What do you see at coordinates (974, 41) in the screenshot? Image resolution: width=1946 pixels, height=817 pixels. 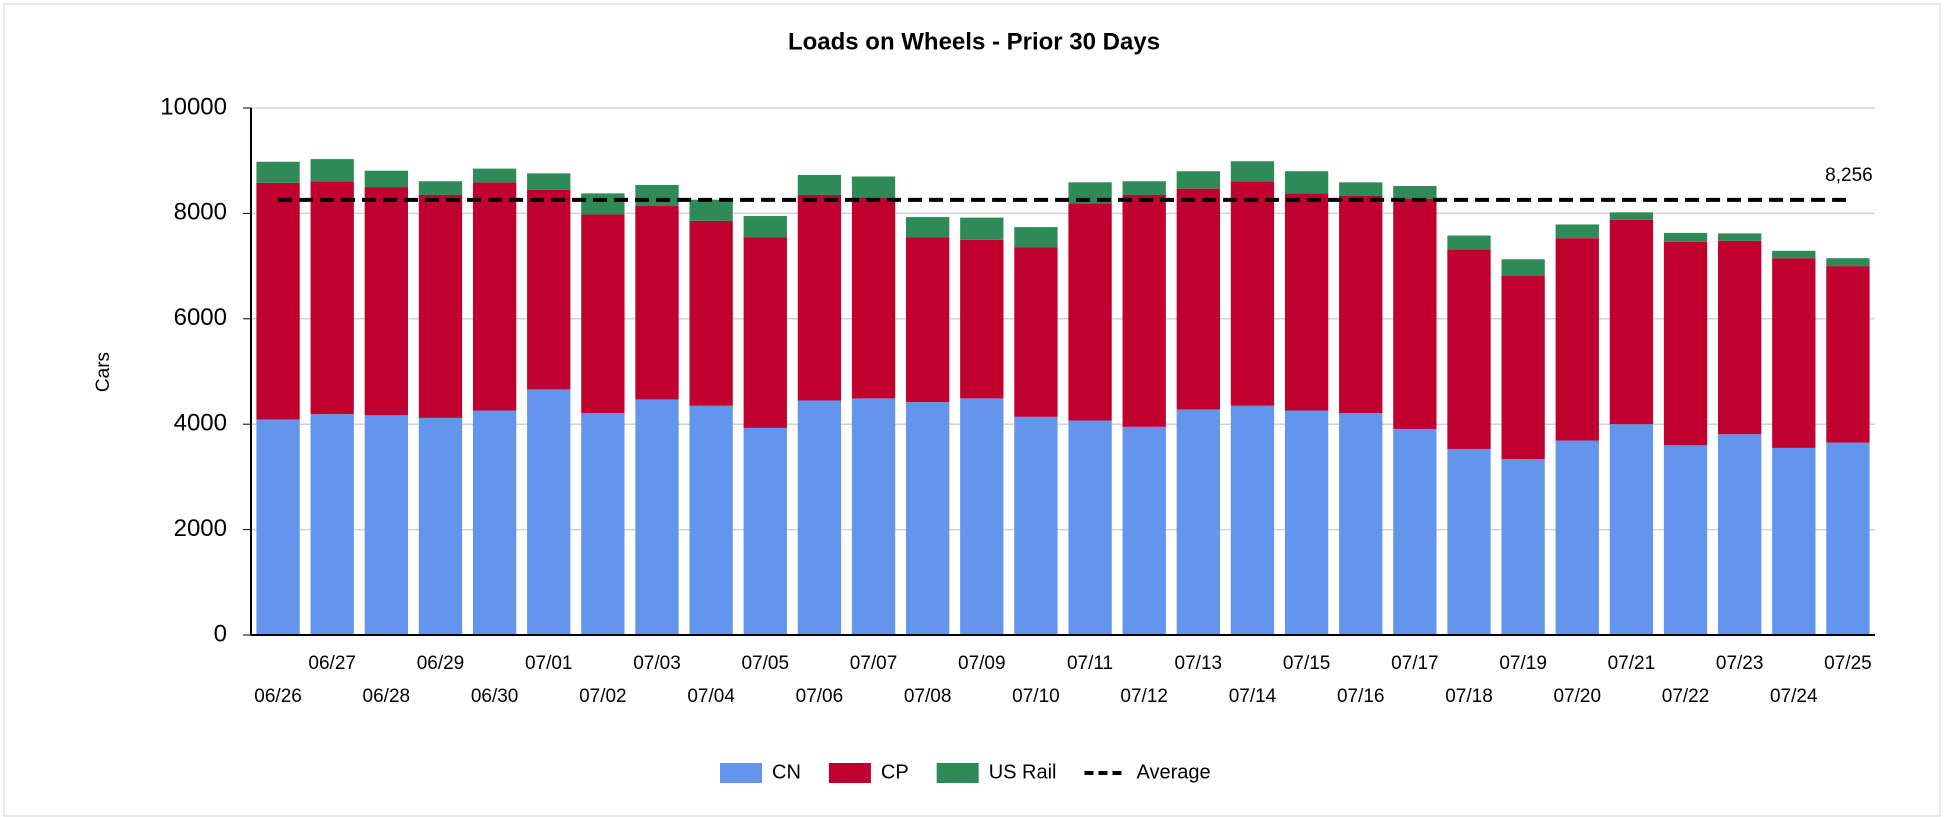 I see `chart-title: Loads on Wheels - Prior 30 Days` at bounding box center [974, 41].